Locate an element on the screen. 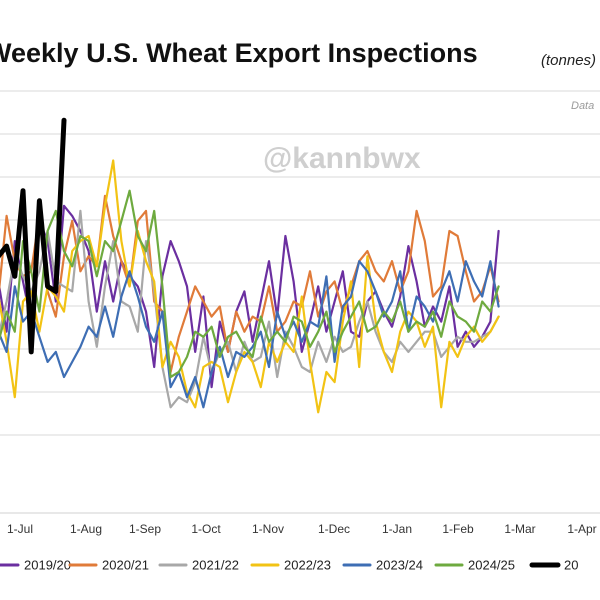 This screenshot has width=600, height=600. x-tick-label: 1-Feb is located at coordinates (458, 529).